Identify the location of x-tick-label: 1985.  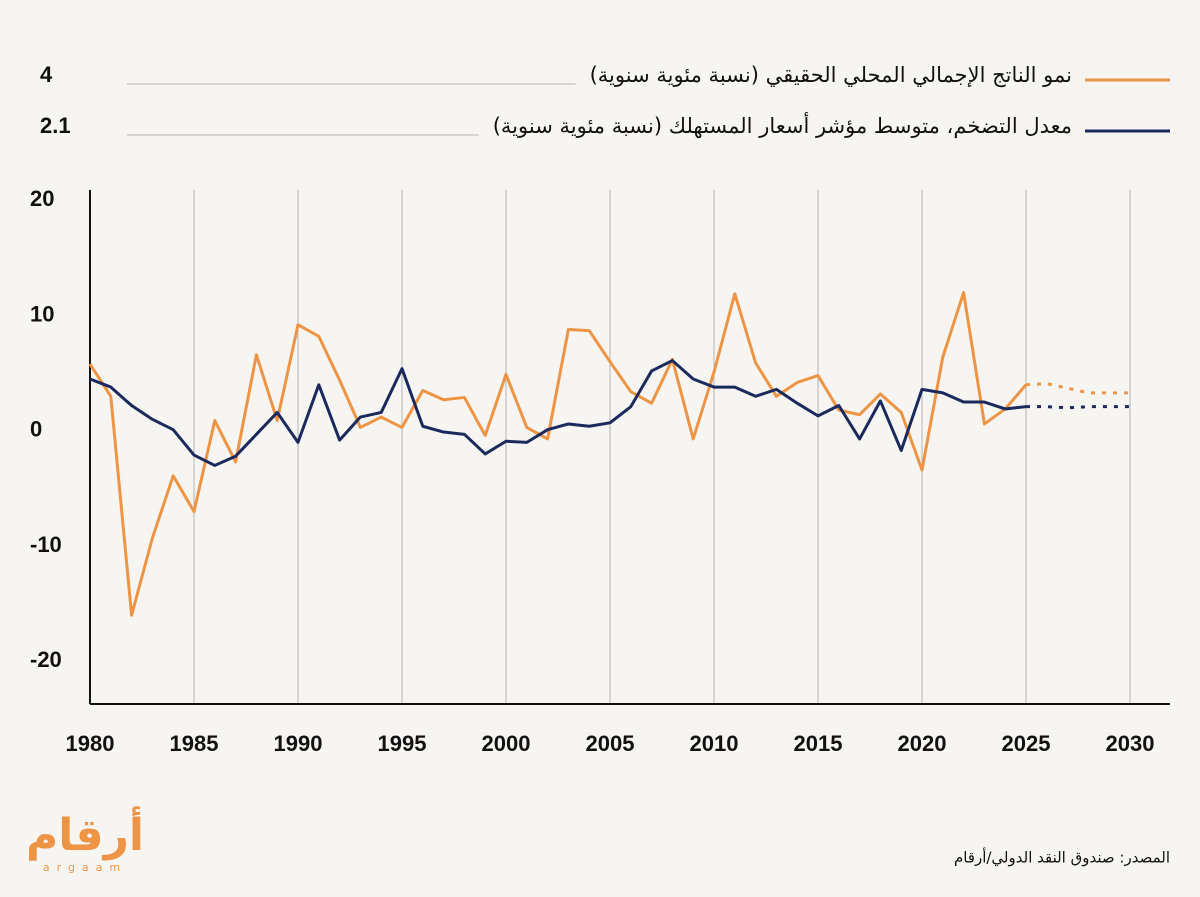
(194, 743).